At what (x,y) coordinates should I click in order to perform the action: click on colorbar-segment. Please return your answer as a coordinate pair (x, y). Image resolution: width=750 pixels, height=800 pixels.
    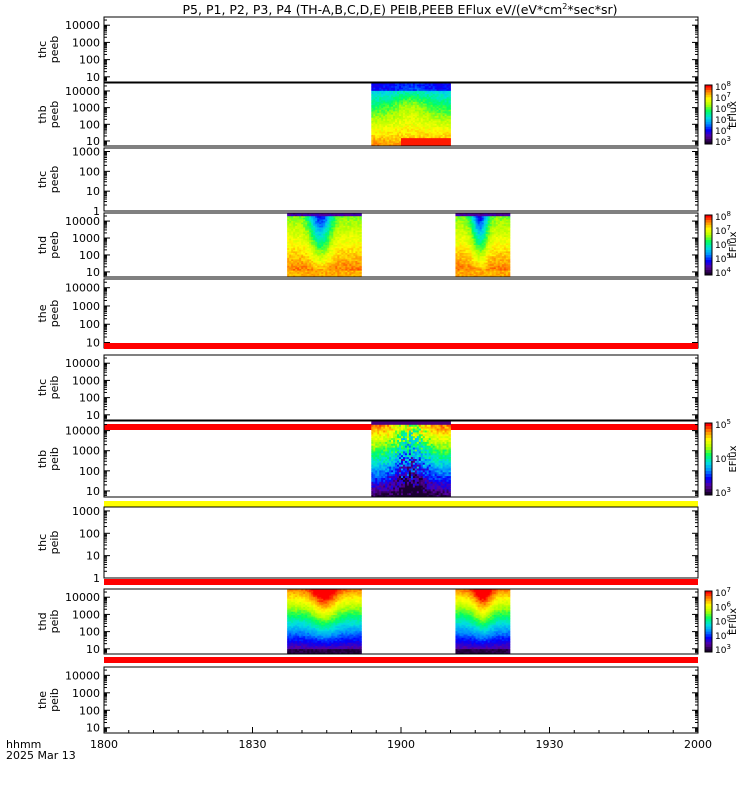
    Looking at the image, I should click on (708, 128).